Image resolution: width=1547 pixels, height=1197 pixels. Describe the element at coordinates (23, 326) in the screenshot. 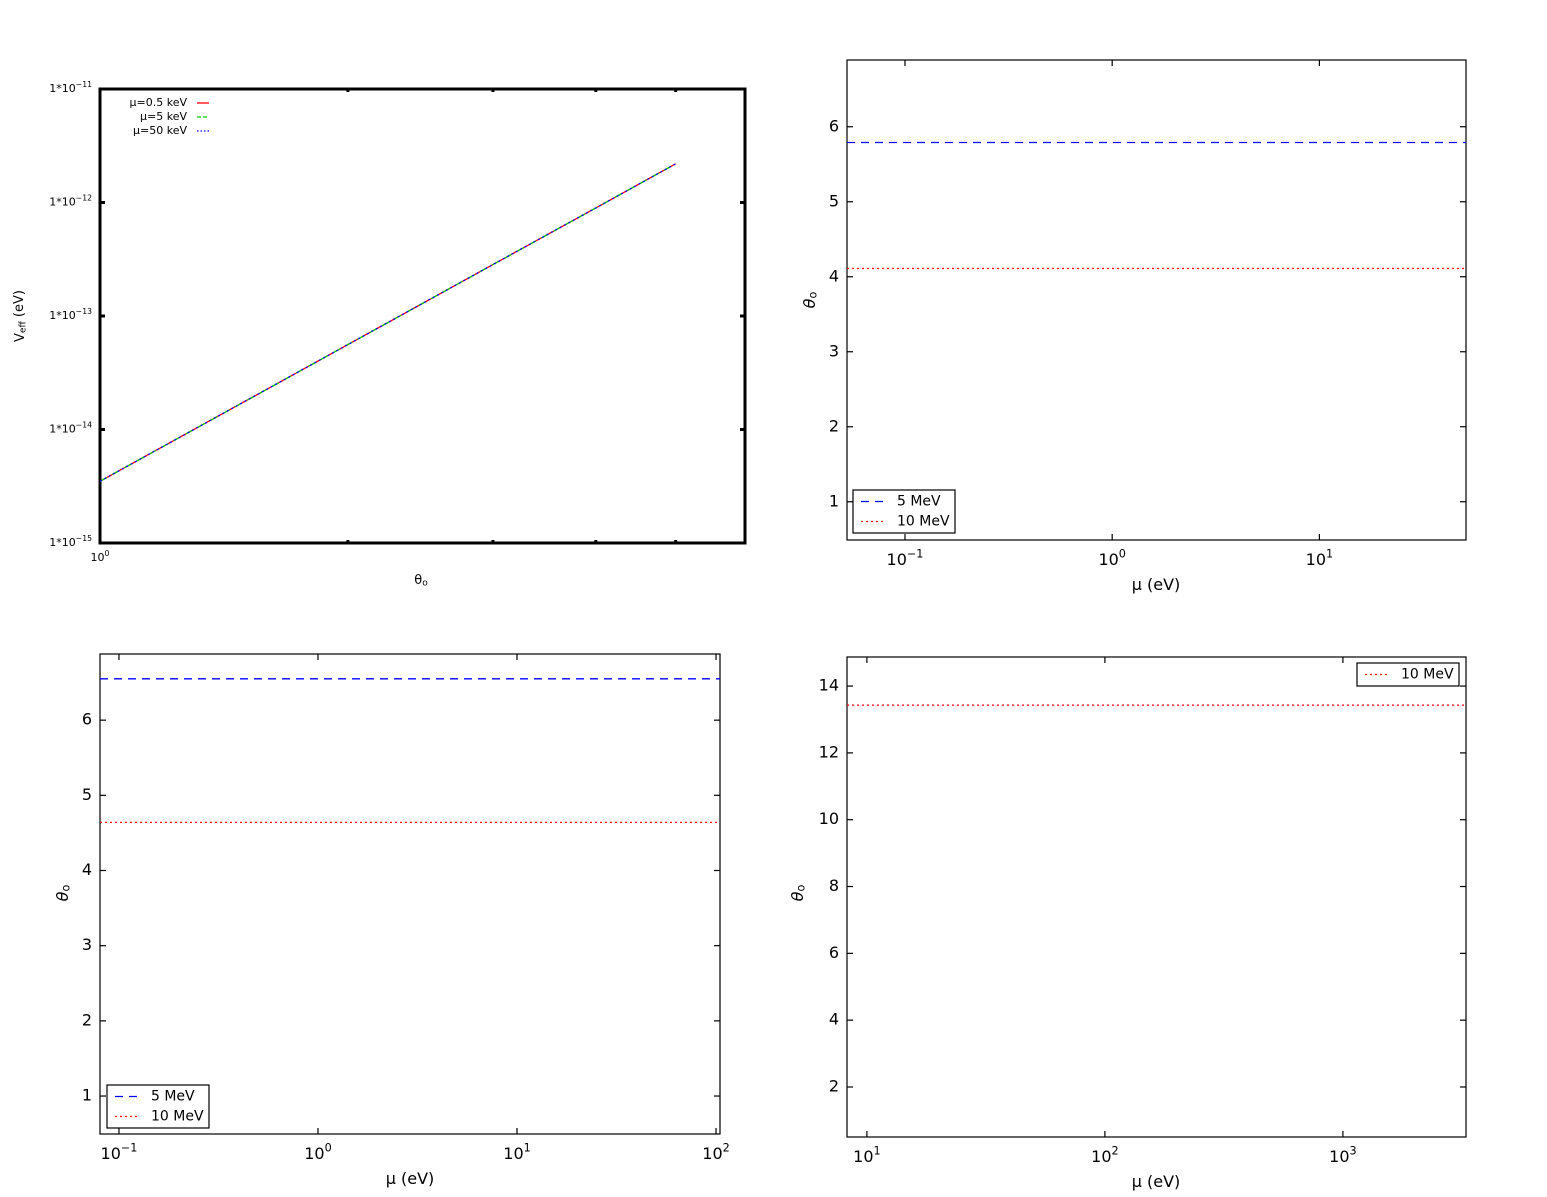

I see `axis-label-sub: eff` at that location.